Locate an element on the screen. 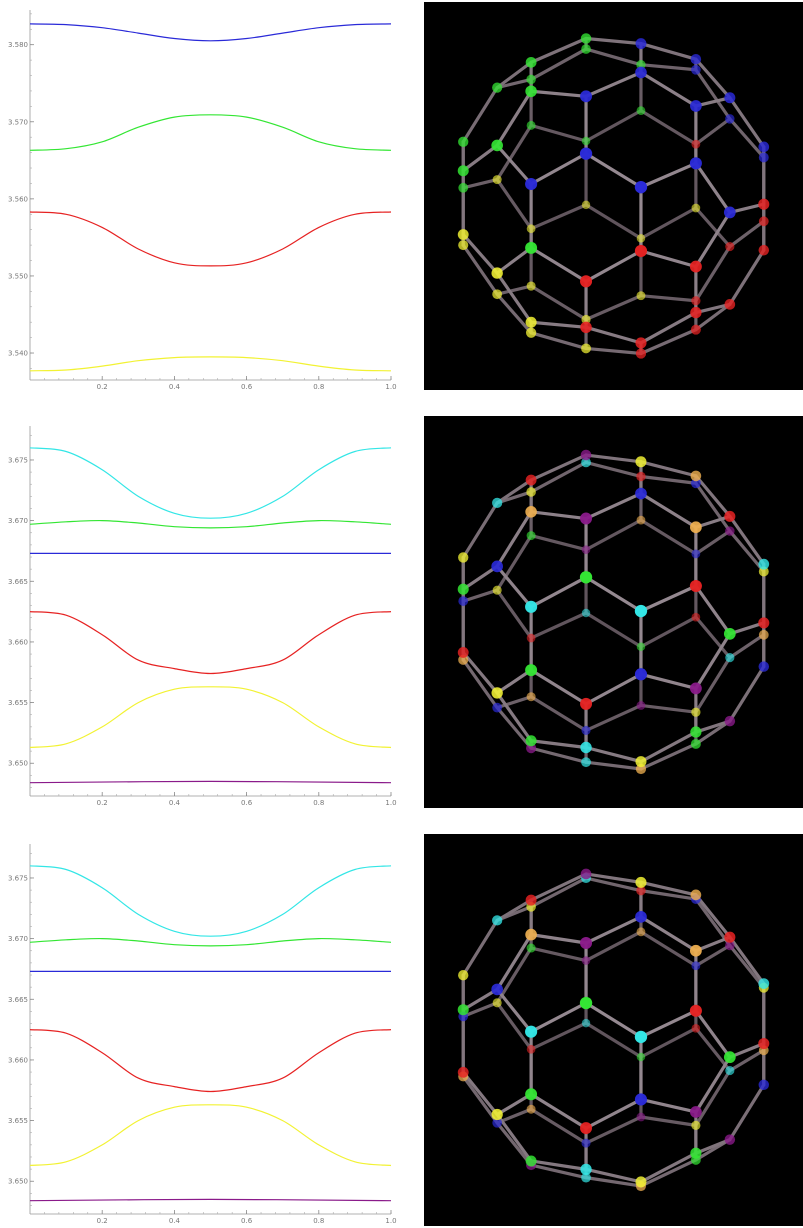 Image resolution: width=803 pixels, height=1228 pixels. x-tick-label: 0.8 is located at coordinates (318, 387).